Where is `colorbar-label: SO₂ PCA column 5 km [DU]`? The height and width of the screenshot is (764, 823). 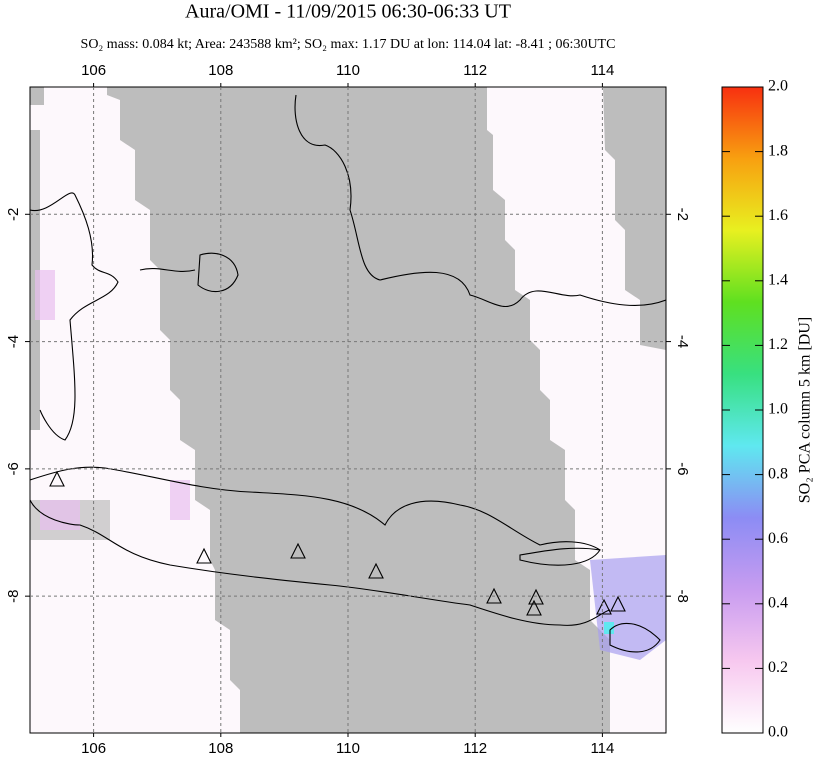 colorbar-label: SO₂ PCA column 5 km [DU] is located at coordinates (805, 410).